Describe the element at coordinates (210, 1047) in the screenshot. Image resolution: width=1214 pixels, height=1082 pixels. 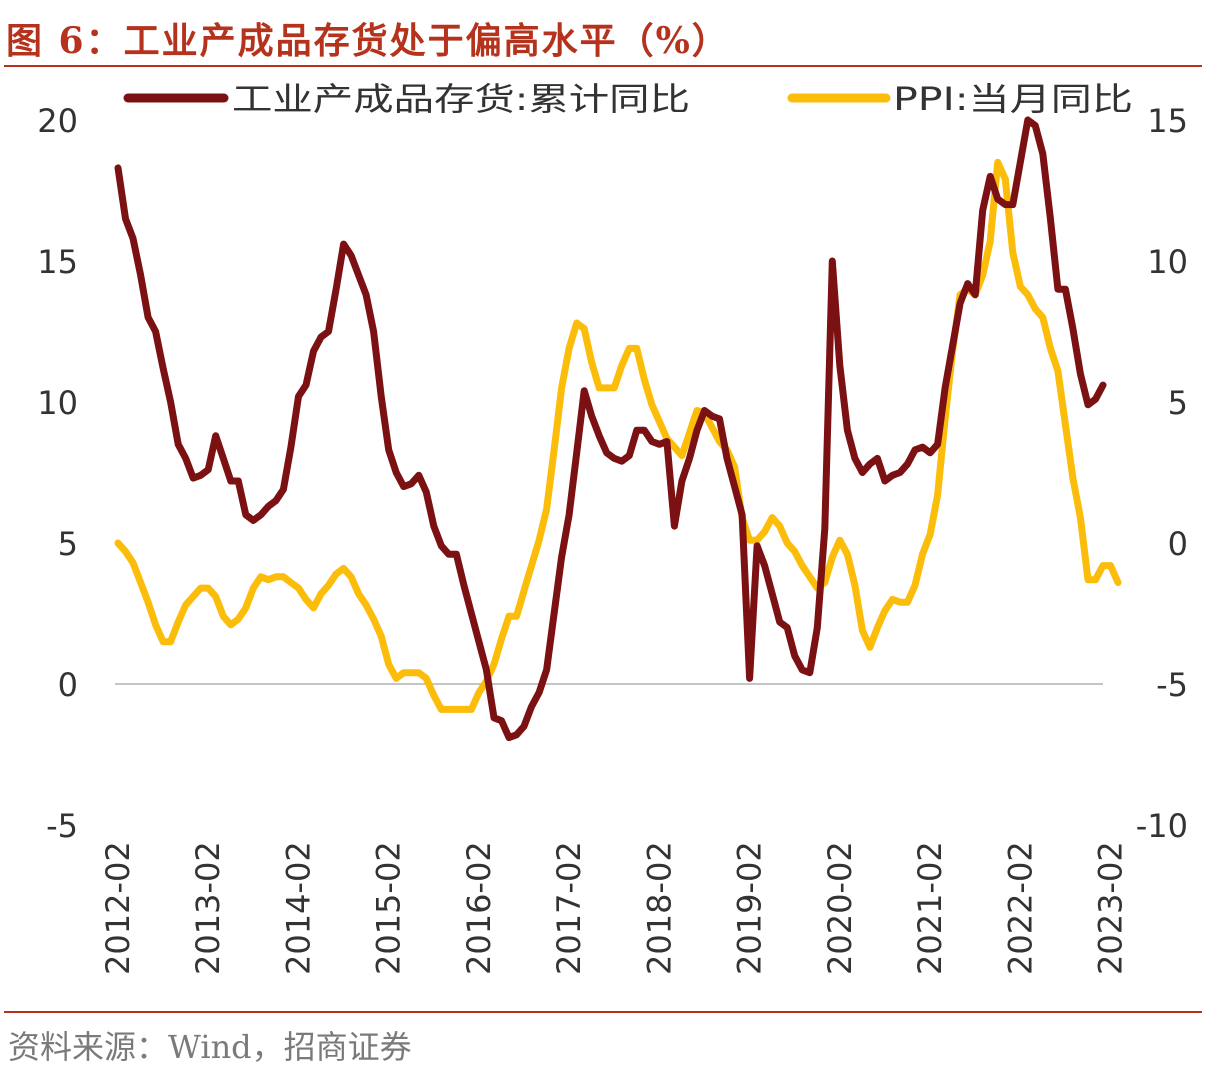
I see `source-note: 资料来源：Wind，招商证券` at that location.